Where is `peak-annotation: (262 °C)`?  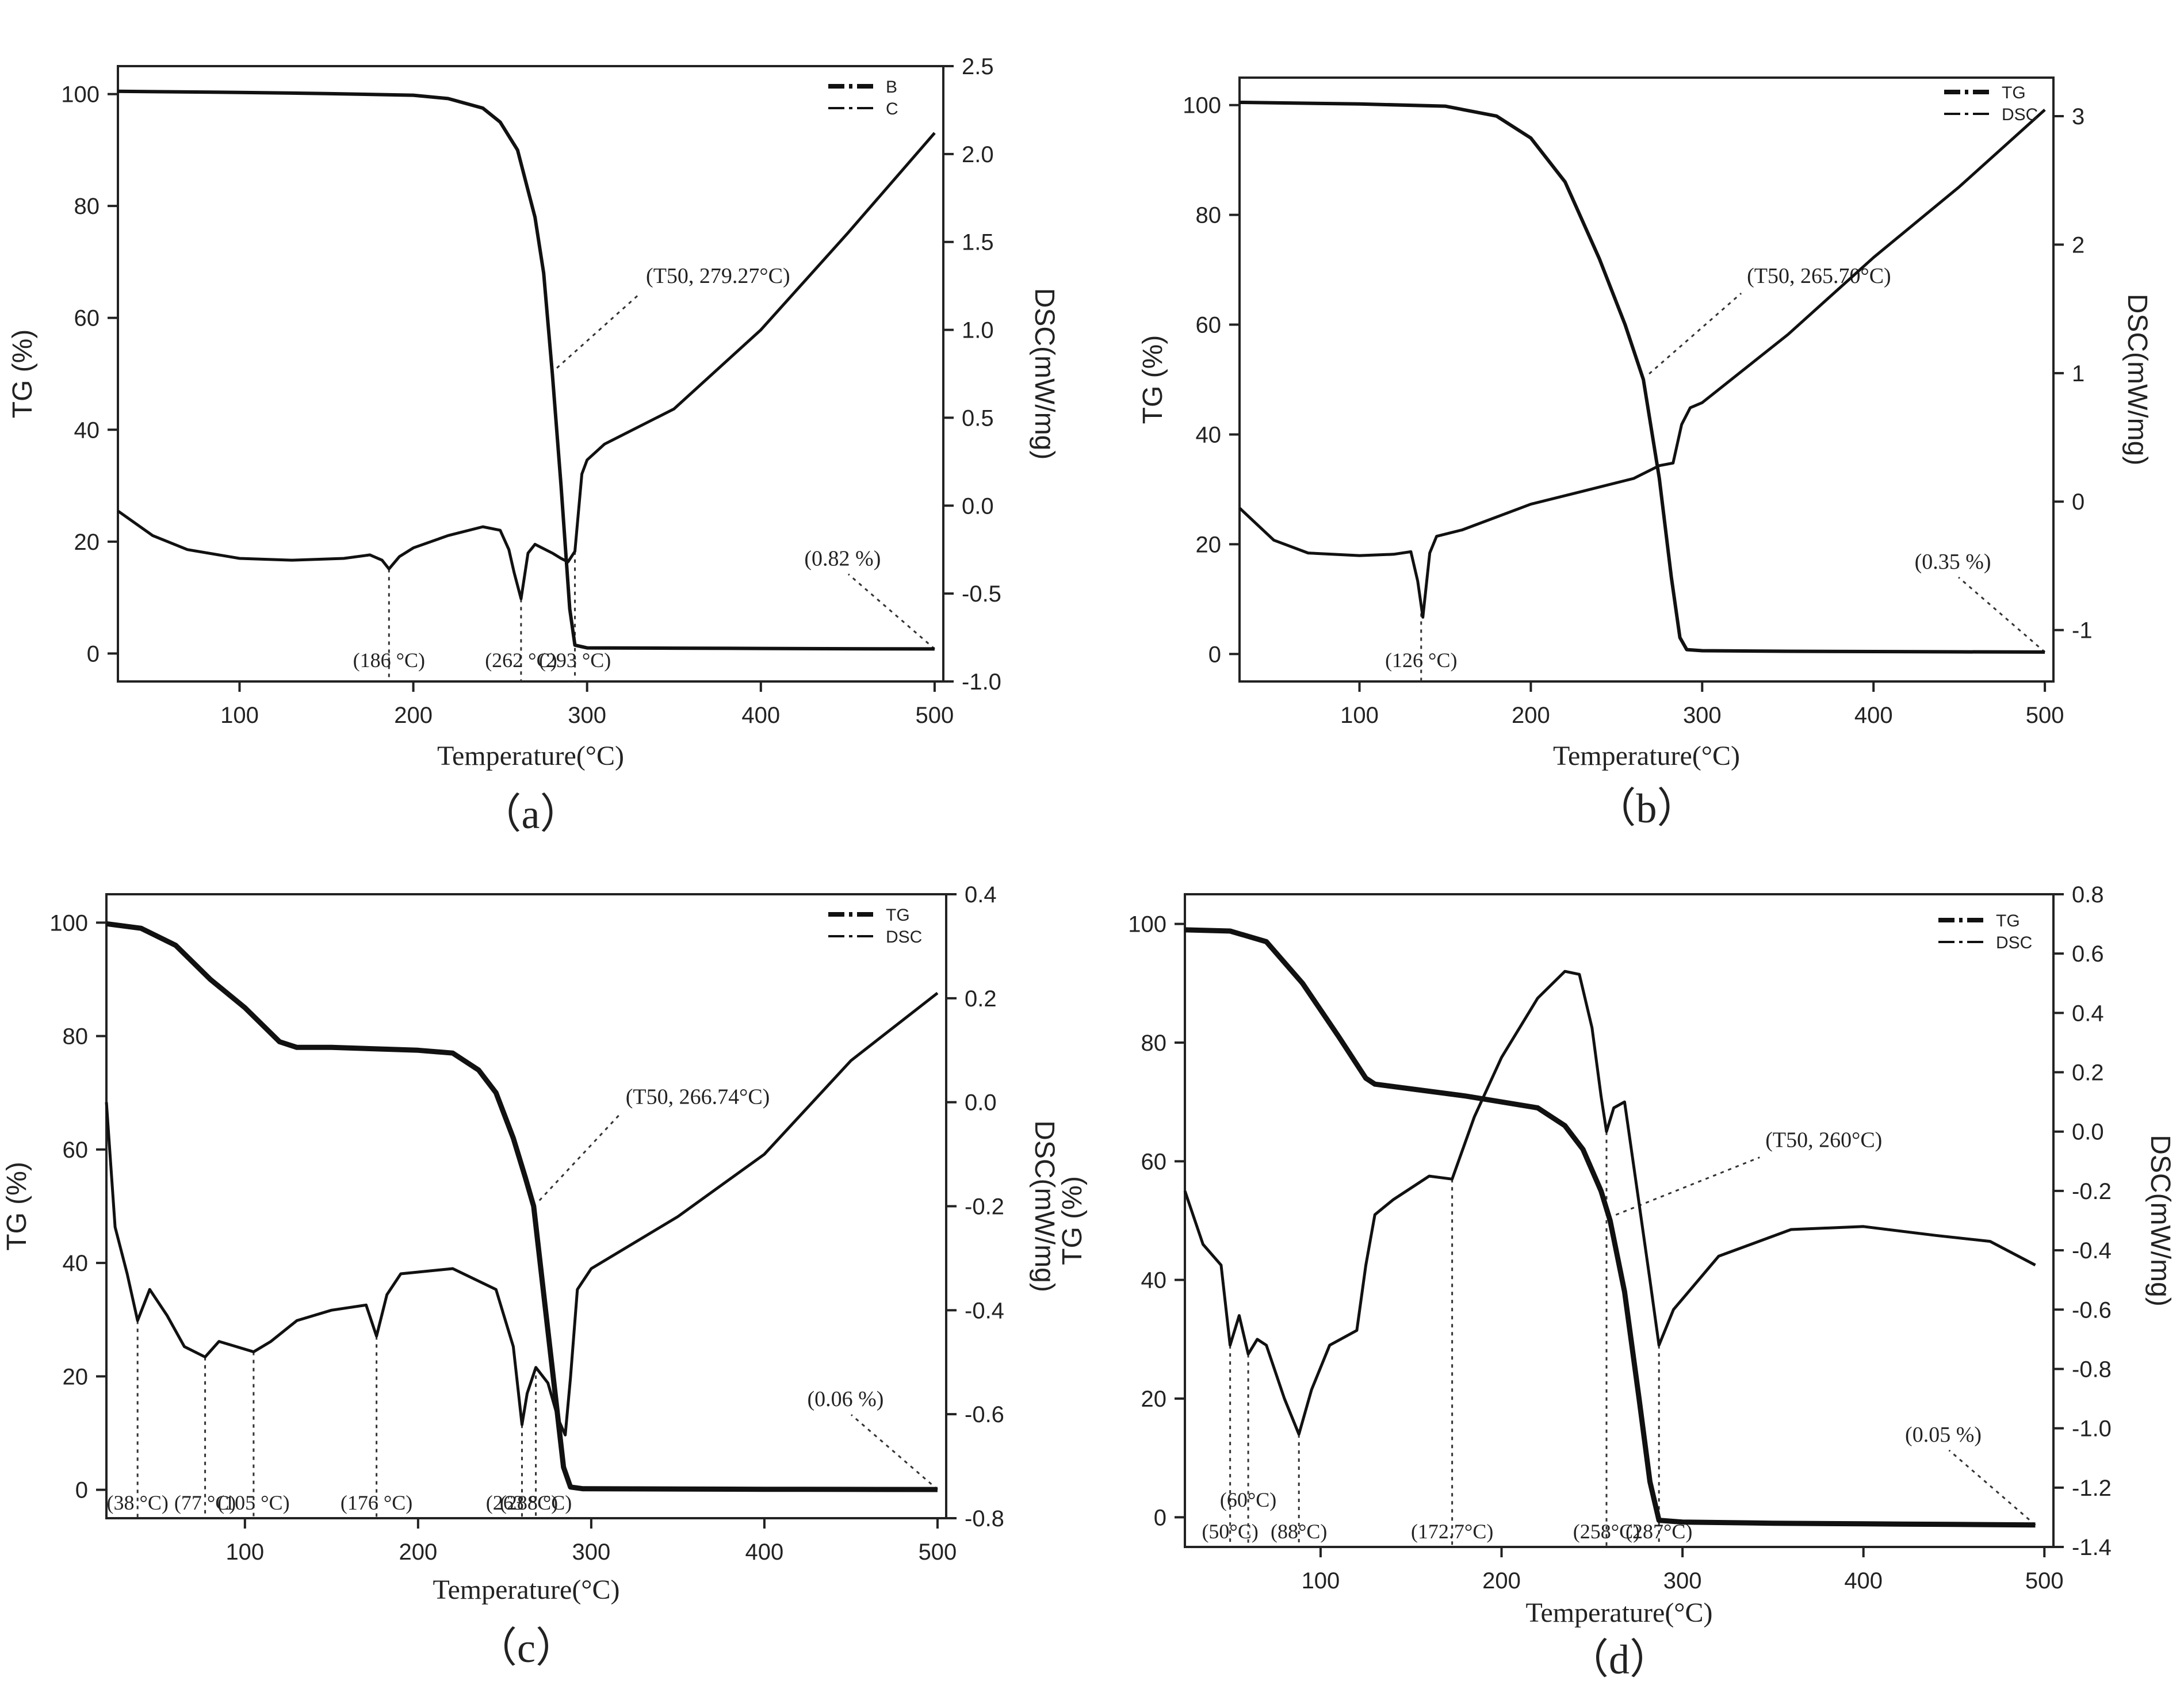 peak-annotation: (262 °C) is located at coordinates (521, 661).